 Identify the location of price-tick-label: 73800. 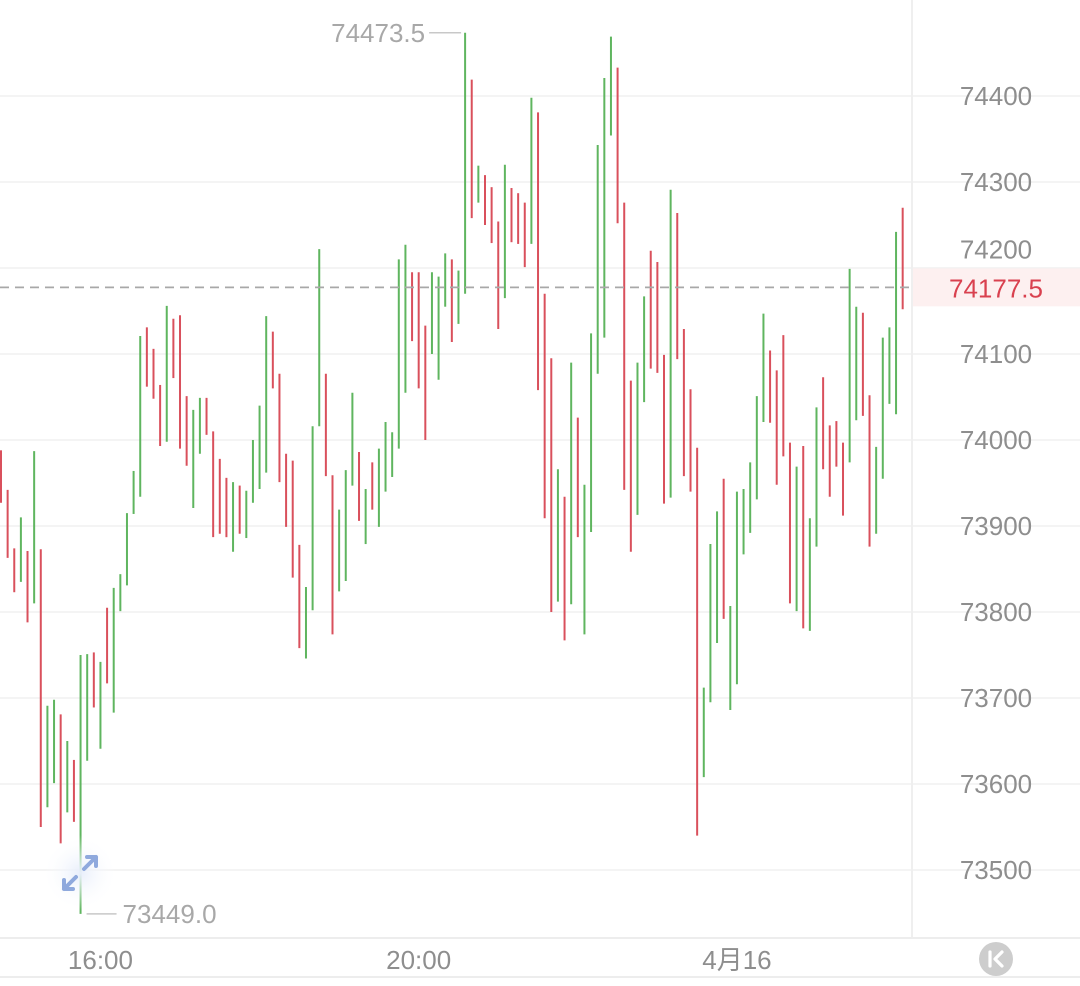
(996, 612).